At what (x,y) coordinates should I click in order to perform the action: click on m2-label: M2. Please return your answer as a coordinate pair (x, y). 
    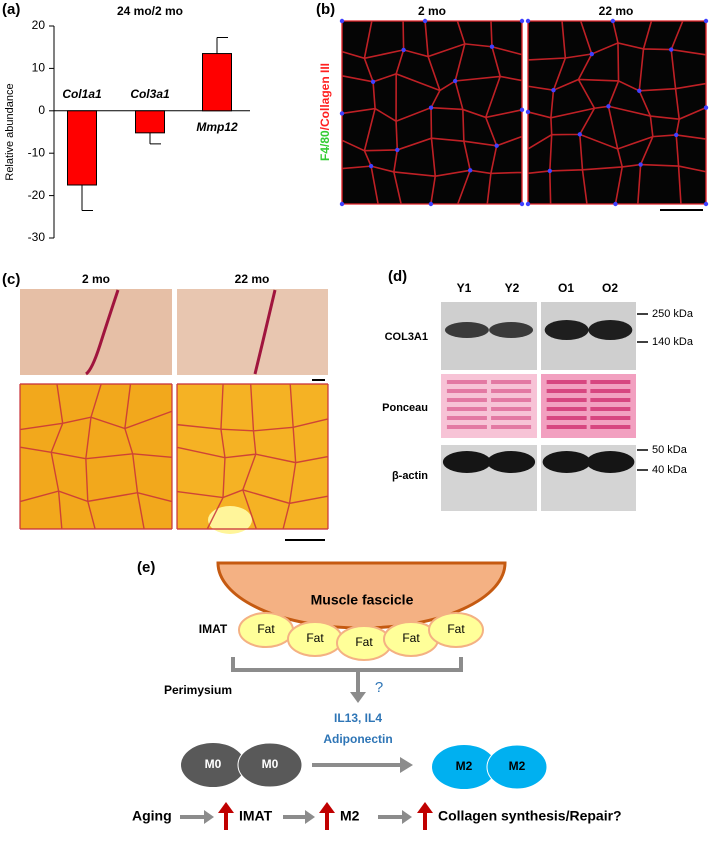
    Looking at the image, I should click on (464, 766).